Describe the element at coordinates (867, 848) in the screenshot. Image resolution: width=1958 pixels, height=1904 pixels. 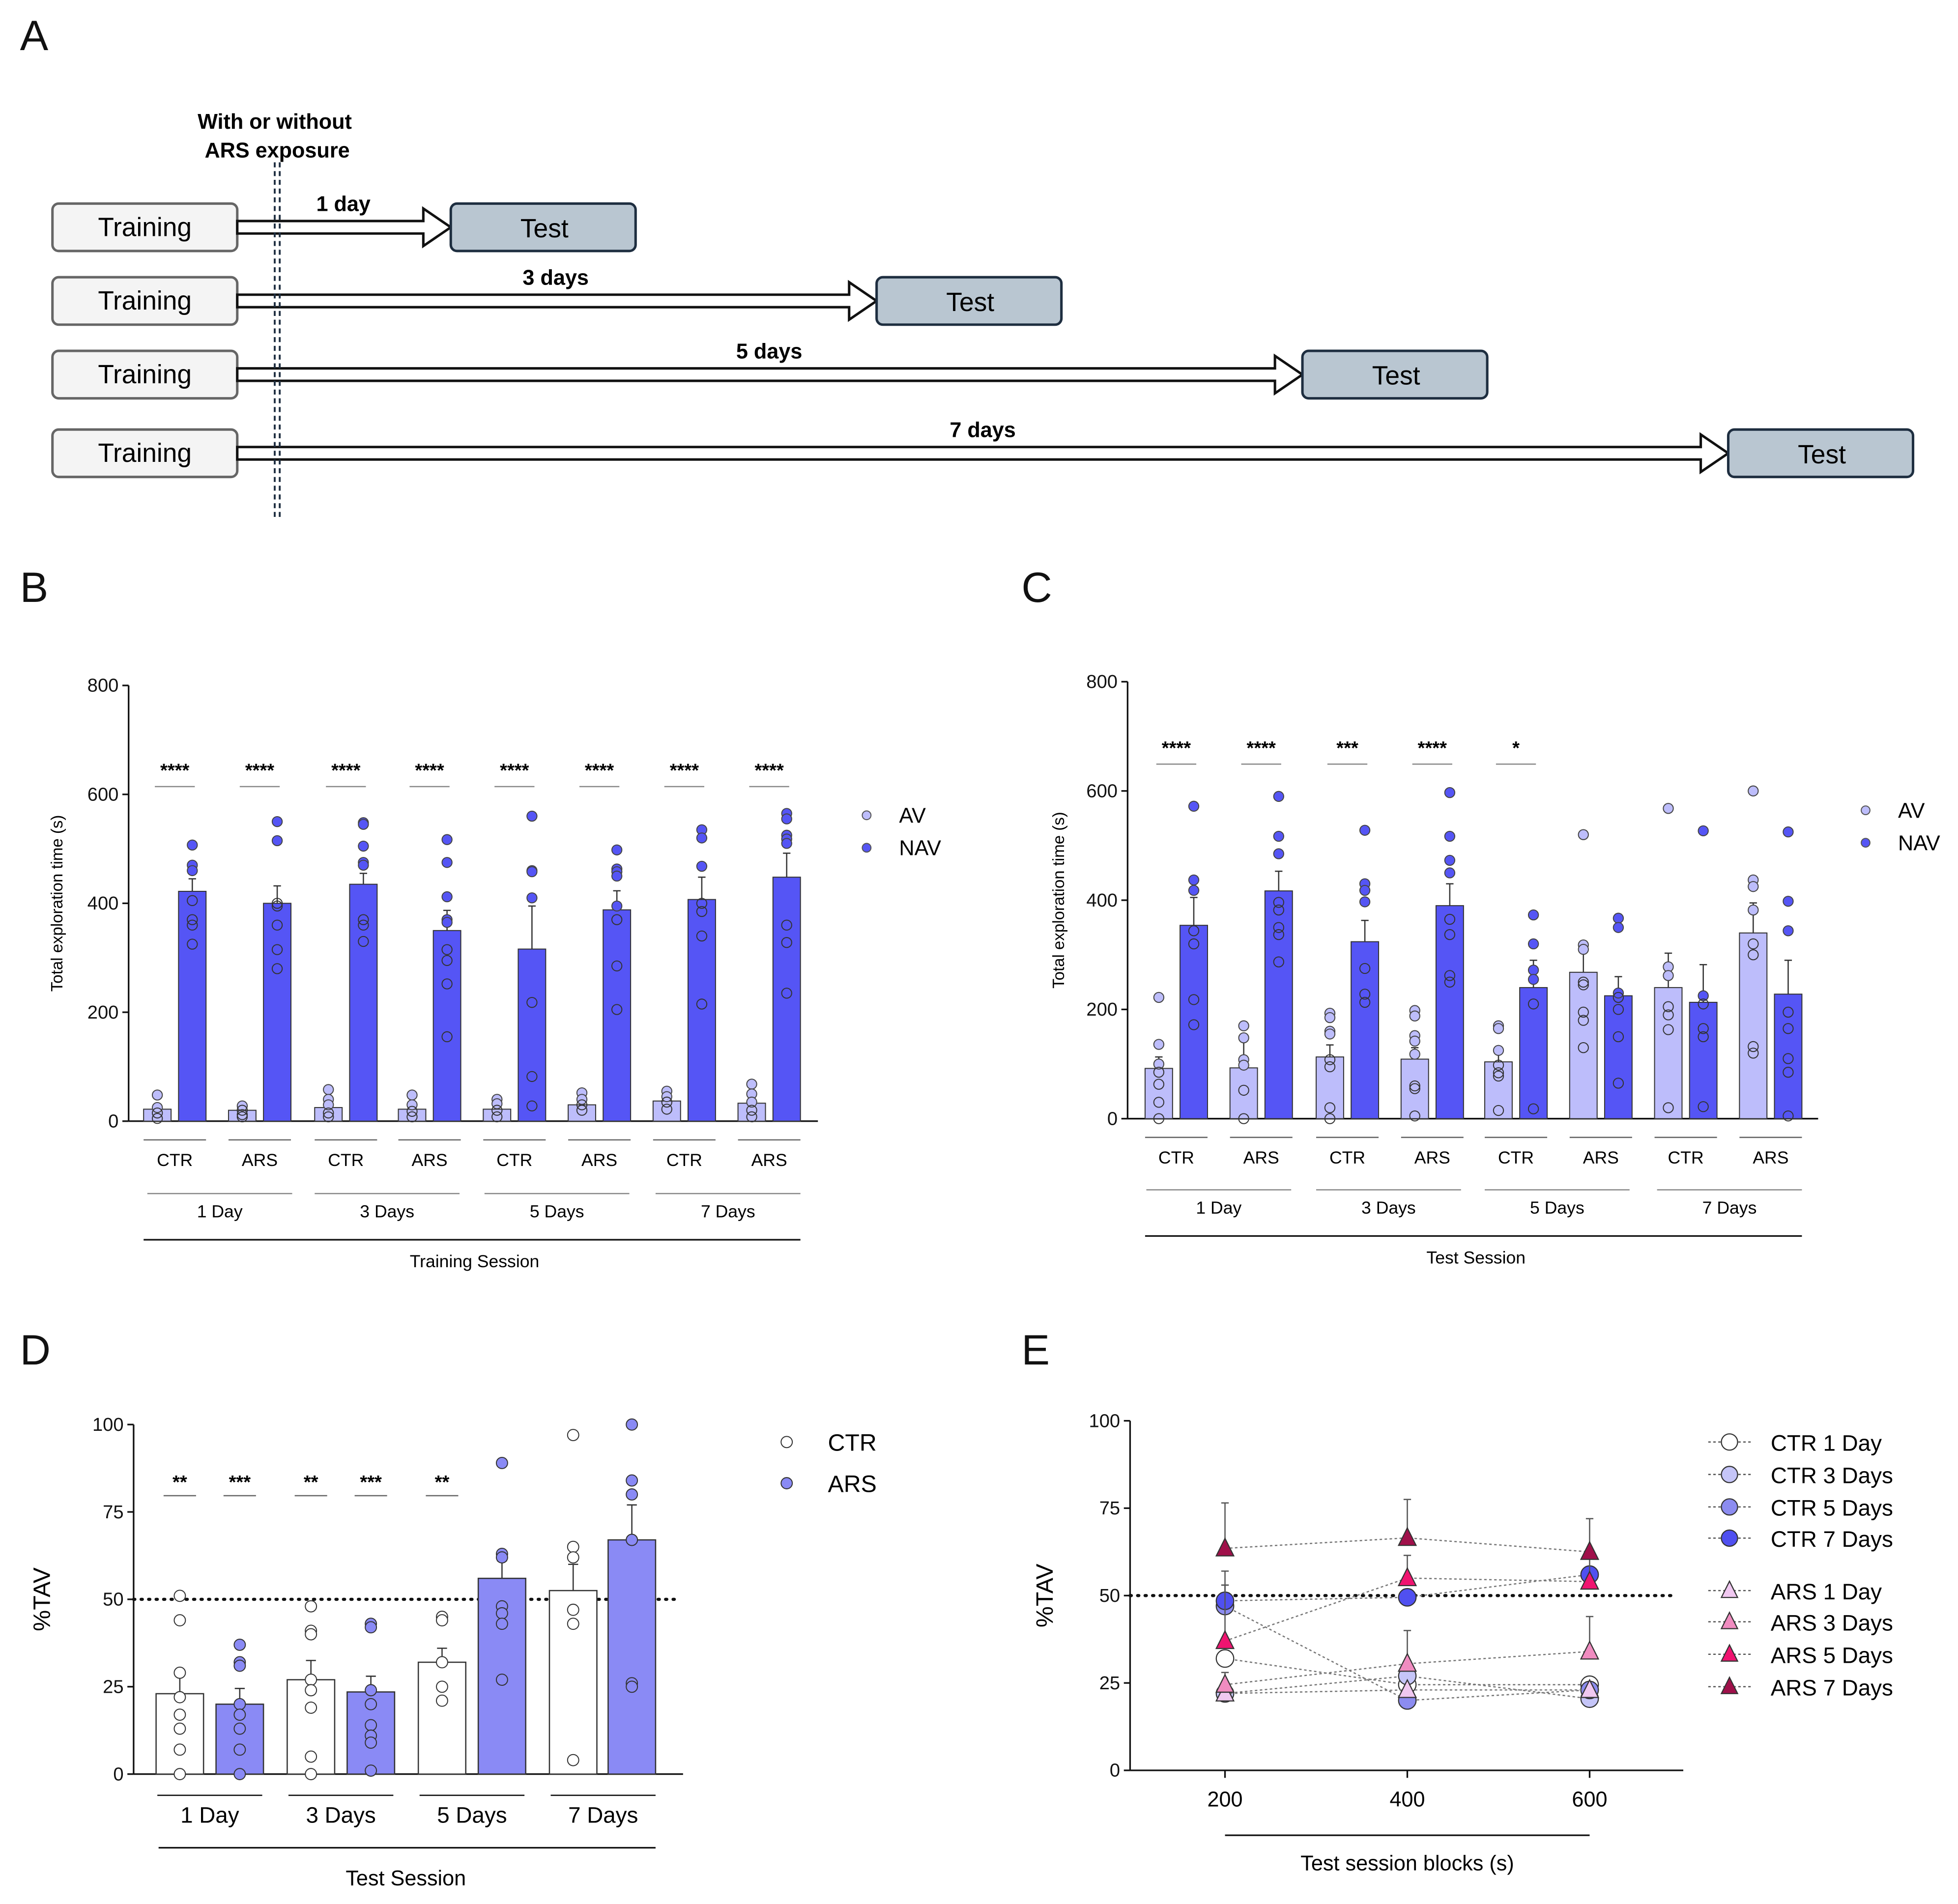
I see `legend-marker` at that location.